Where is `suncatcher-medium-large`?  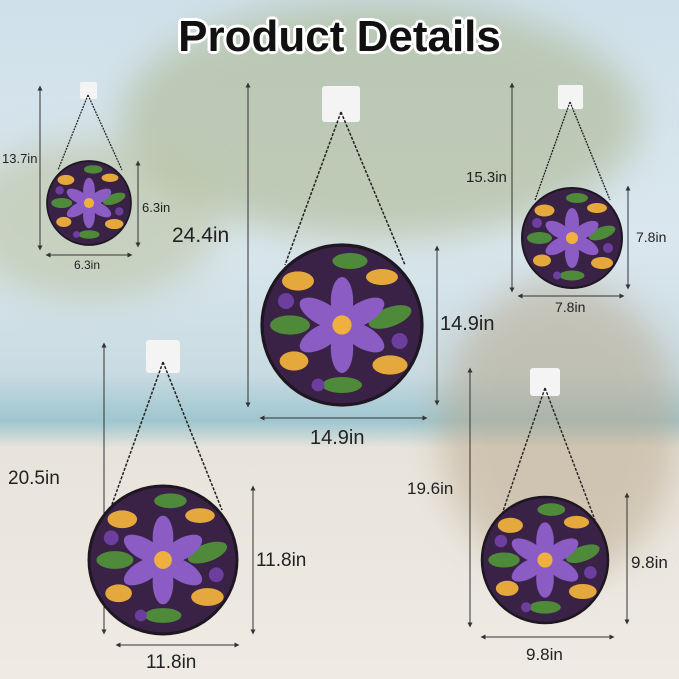
suncatcher-medium-large is located at coordinates (163, 487).